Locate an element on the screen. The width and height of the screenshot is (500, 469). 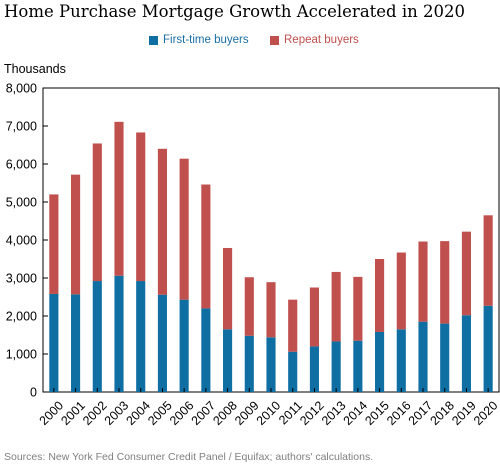
x-tick-label: 2001 is located at coordinates (73, 413).